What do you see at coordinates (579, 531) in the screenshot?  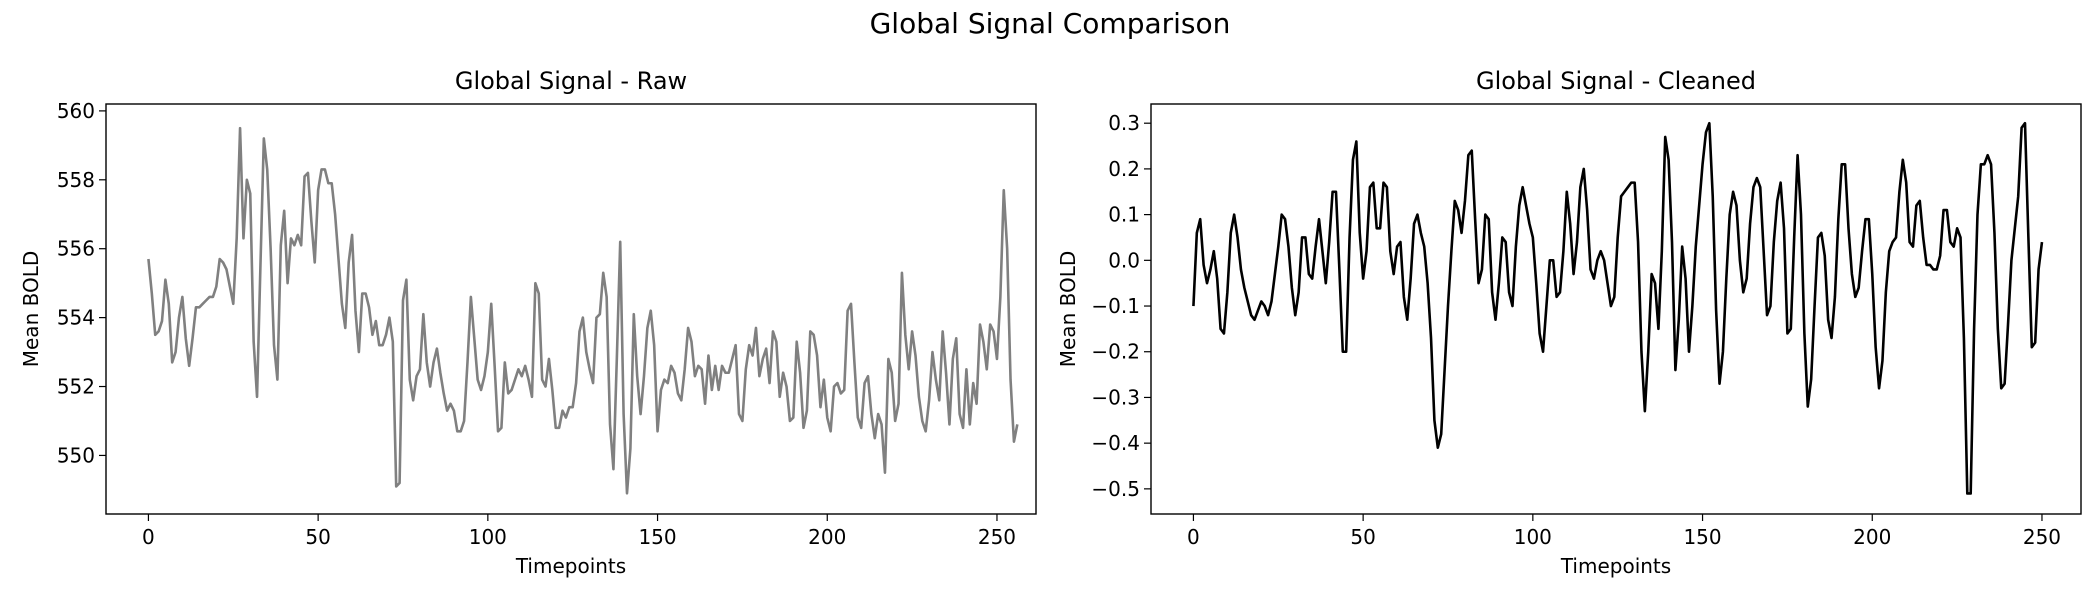 I see `raw-x-ticks: 0 50 100 150 200 250` at bounding box center [579, 531].